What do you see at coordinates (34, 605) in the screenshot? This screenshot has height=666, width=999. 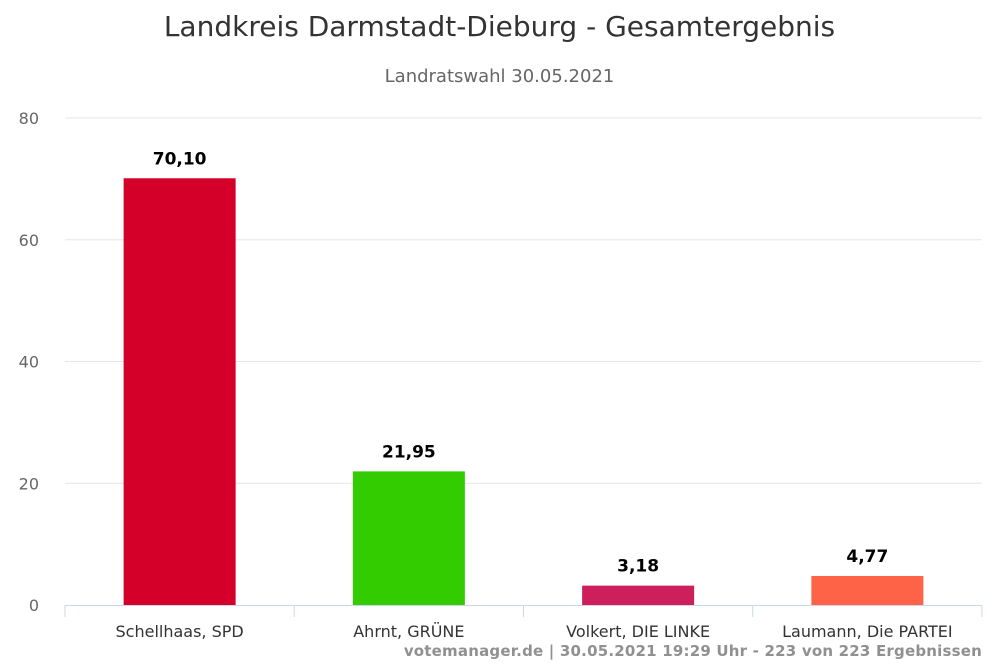 I see `y-tick-label: 0` at bounding box center [34, 605].